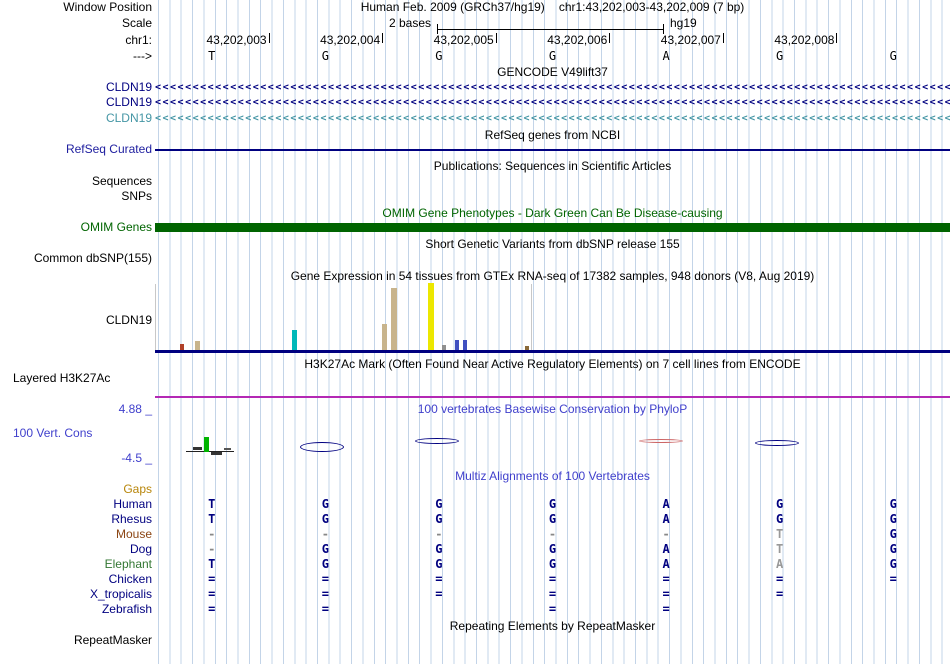 Image resolution: width=950 pixels, height=664 pixels. I want to click on h3k27ac-signal-line, so click(552, 397).